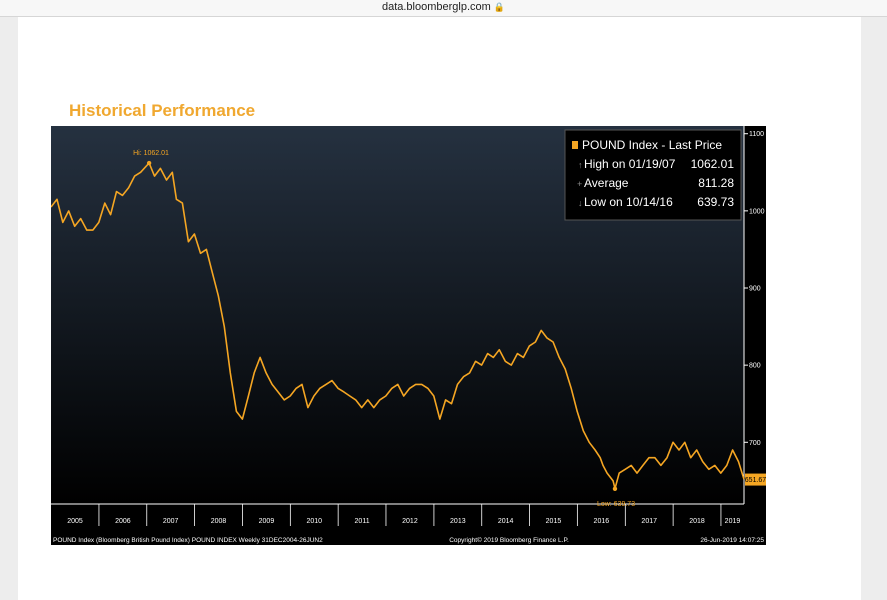 This screenshot has width=887, height=600. What do you see at coordinates (580, 203) in the screenshot?
I see `legend-low-arrow-icon: ↓` at bounding box center [580, 203].